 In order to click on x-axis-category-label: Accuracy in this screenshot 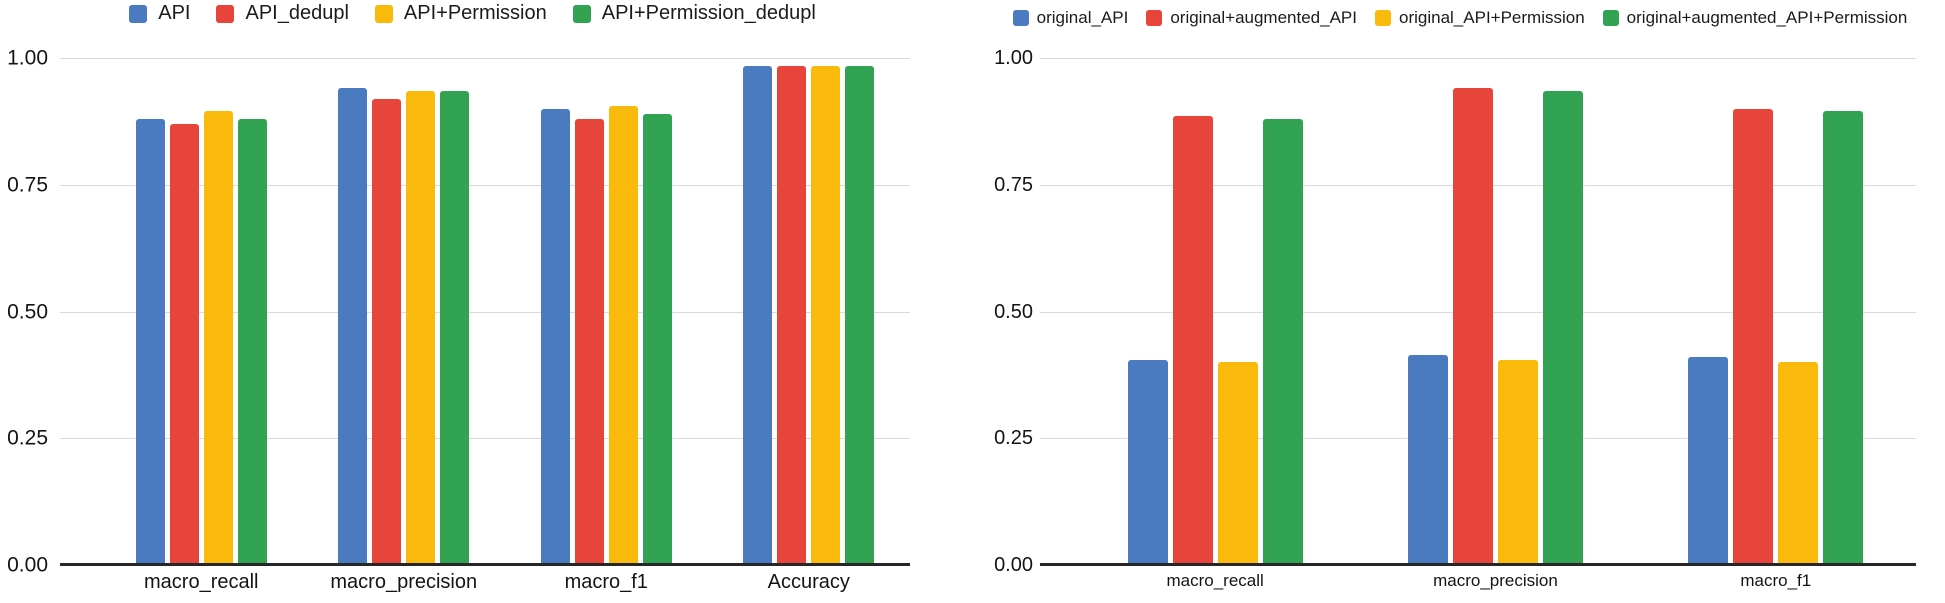, I will do `click(808, 582)`.